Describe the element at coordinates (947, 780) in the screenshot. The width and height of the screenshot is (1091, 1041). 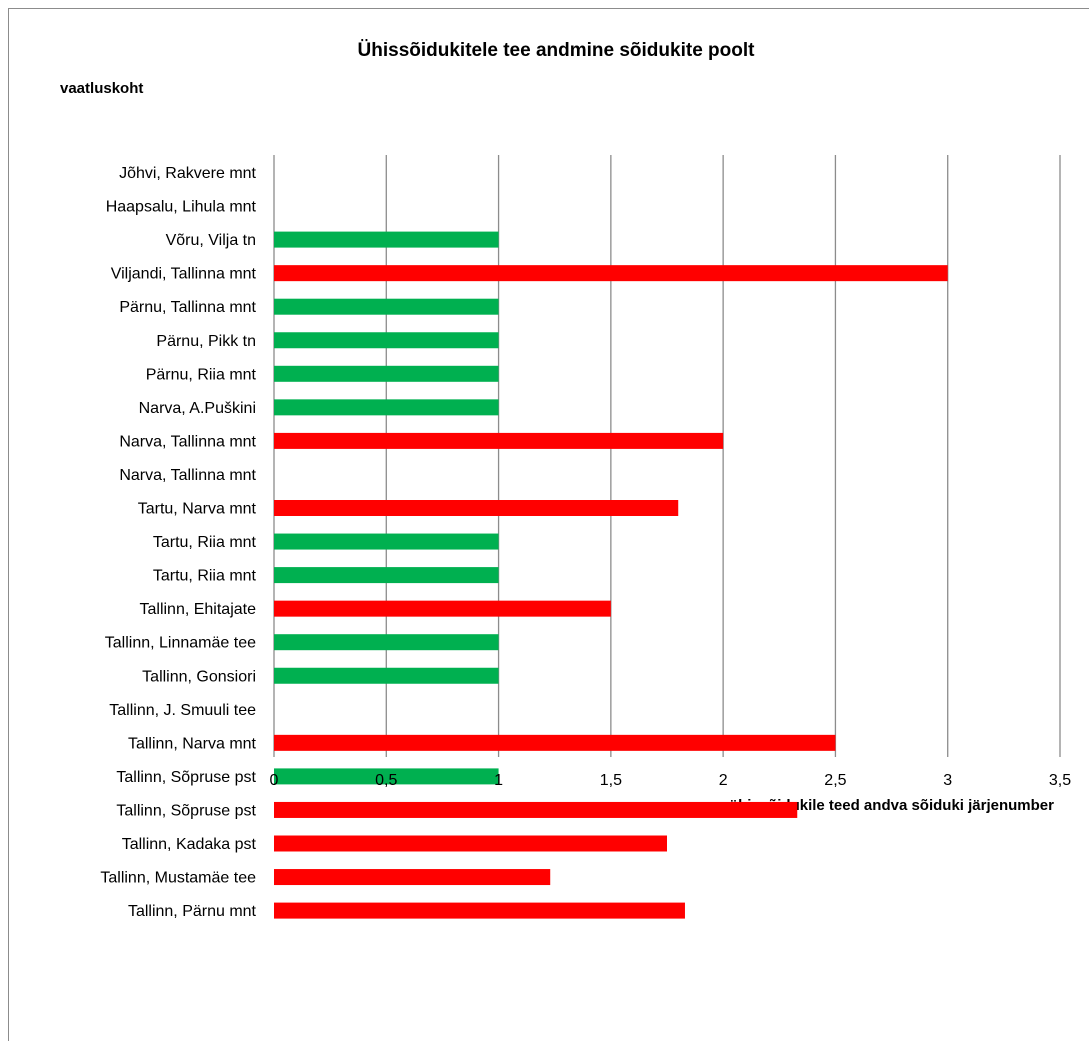
I see `x-tick-label-6: 3` at that location.